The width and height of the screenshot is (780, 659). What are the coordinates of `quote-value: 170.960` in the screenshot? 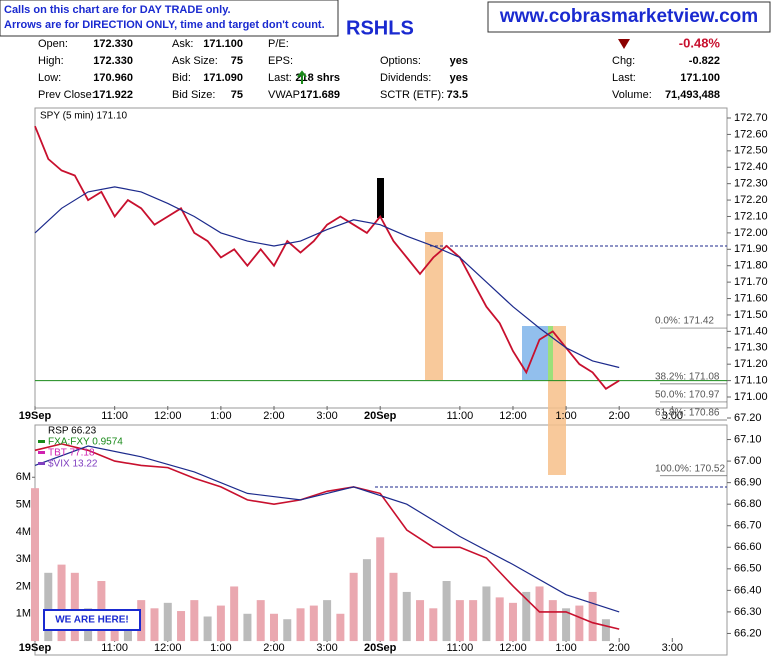 It's located at (113, 78).